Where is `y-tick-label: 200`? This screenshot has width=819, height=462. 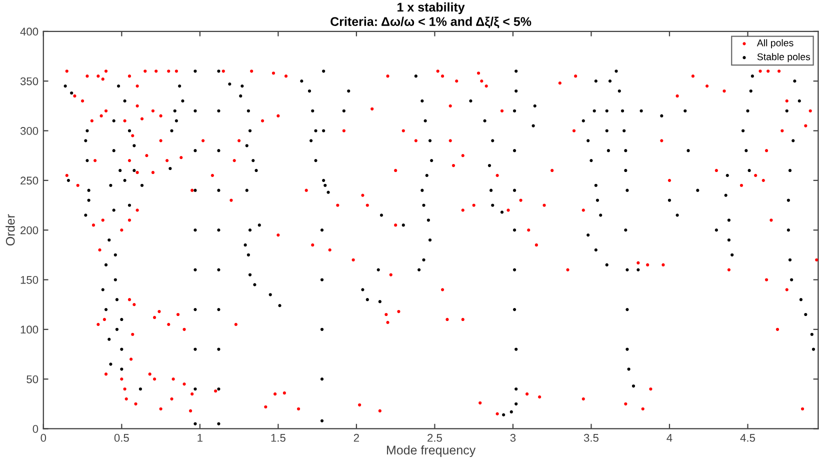
y-tick-label: 200 is located at coordinates (29, 230).